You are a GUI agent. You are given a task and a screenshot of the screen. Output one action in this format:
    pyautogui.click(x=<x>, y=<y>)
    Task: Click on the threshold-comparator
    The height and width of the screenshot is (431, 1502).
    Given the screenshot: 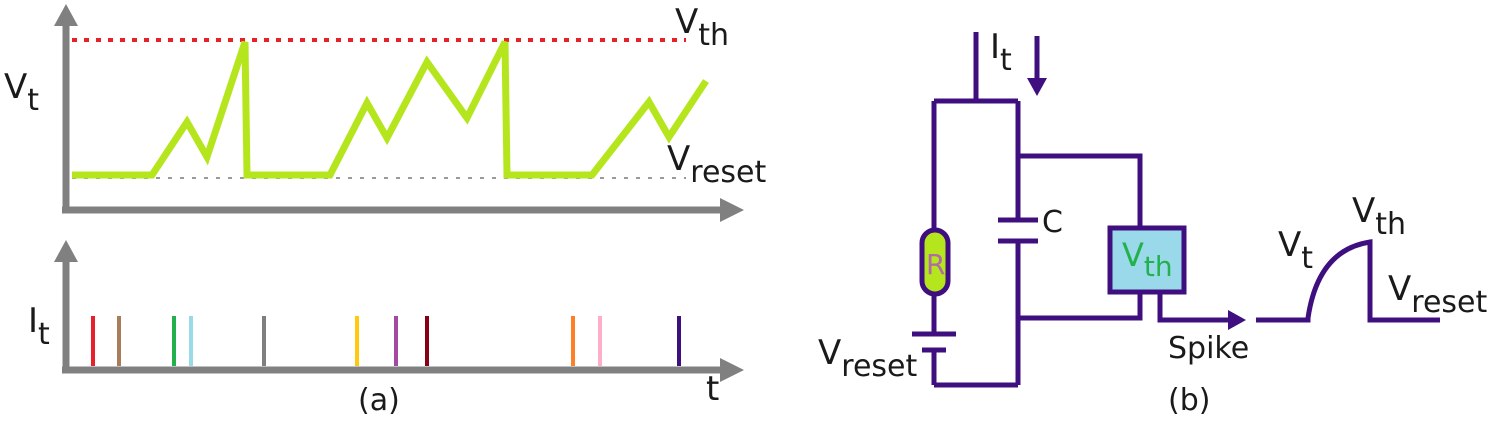 What is the action you would take?
    pyautogui.click(x=1147, y=260)
    